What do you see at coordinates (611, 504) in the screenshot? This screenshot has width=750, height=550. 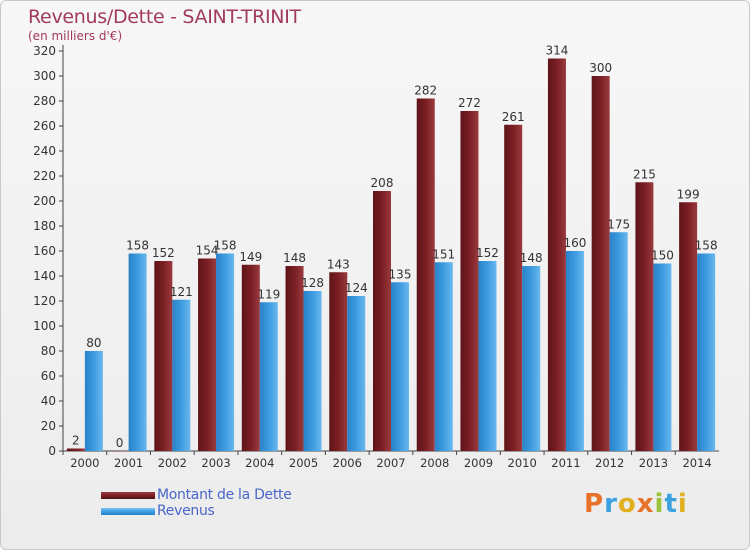 I see `logo-letter: r` at bounding box center [611, 504].